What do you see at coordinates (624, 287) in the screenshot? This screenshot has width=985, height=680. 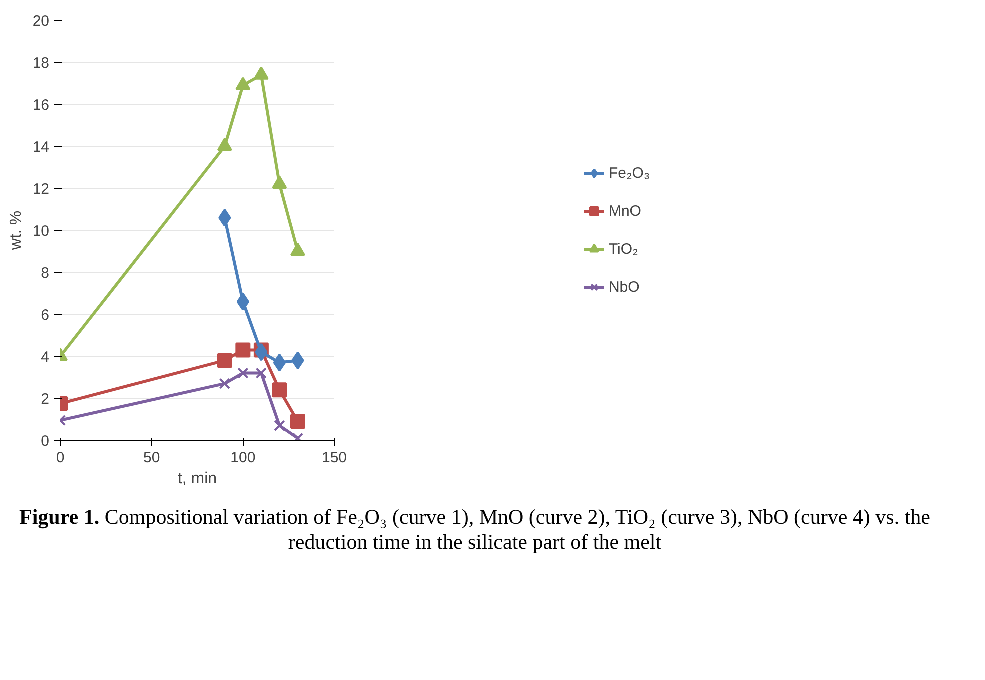 I see `legend-label: NbO` at bounding box center [624, 287].